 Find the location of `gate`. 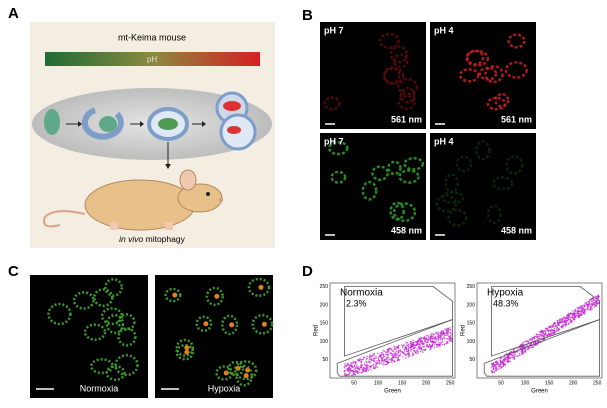

gate is located at coordinates (545, 321).